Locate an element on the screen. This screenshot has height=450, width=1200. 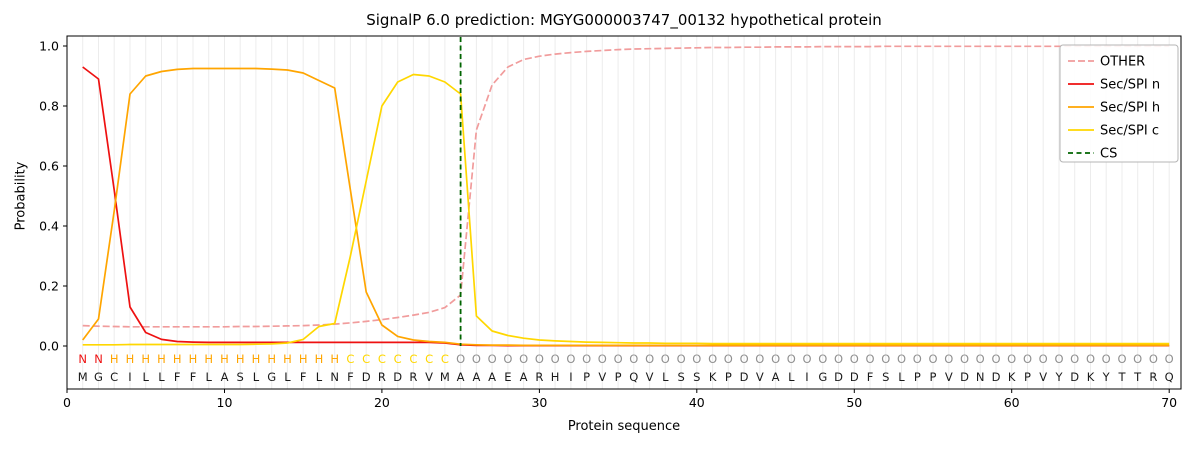
residue-letter: N is located at coordinates (334, 377).